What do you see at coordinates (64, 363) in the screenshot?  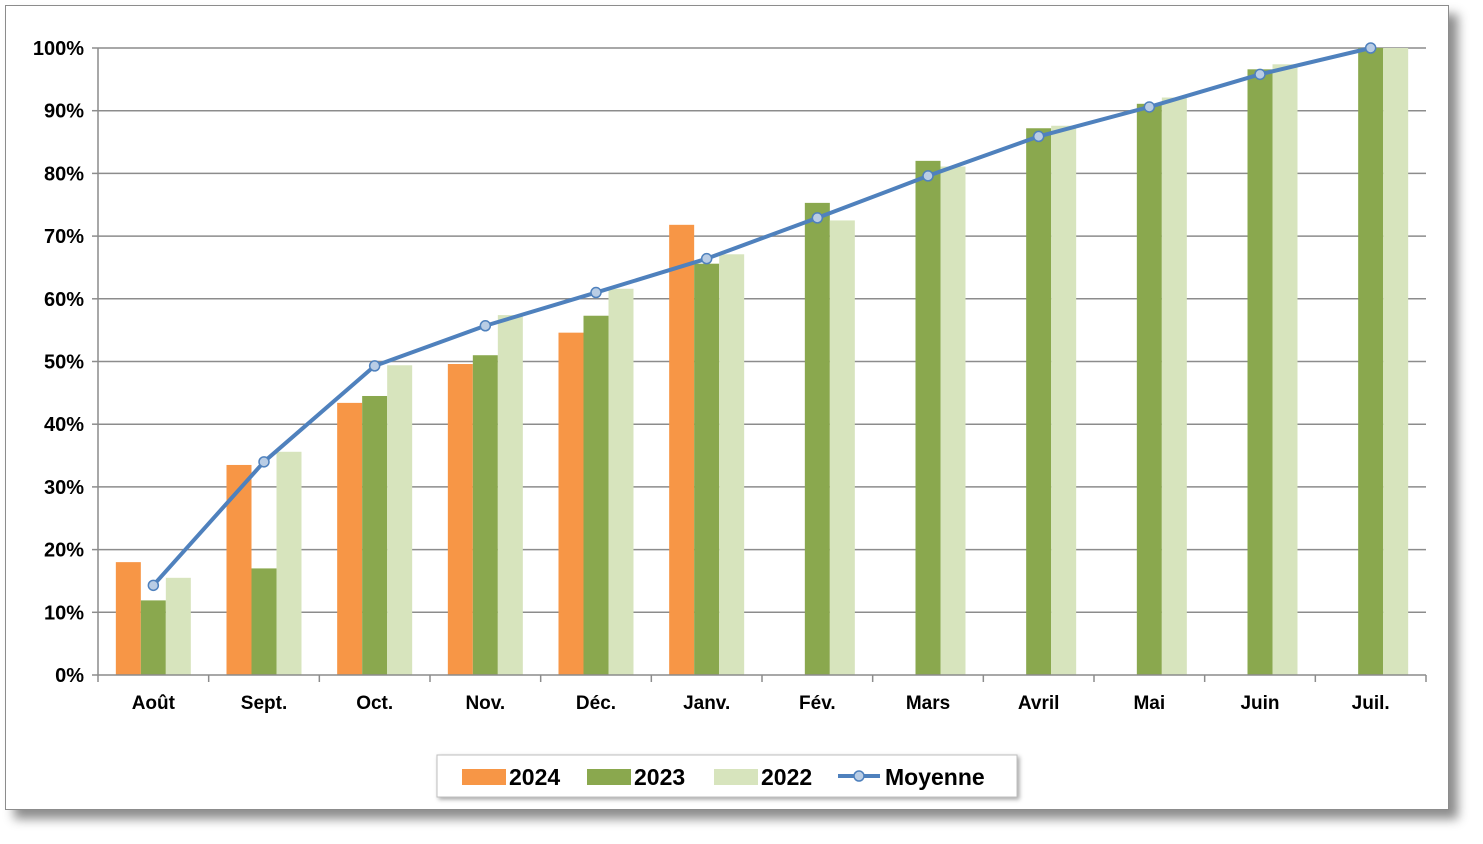 I see `y-tick-label: 50%` at bounding box center [64, 363].